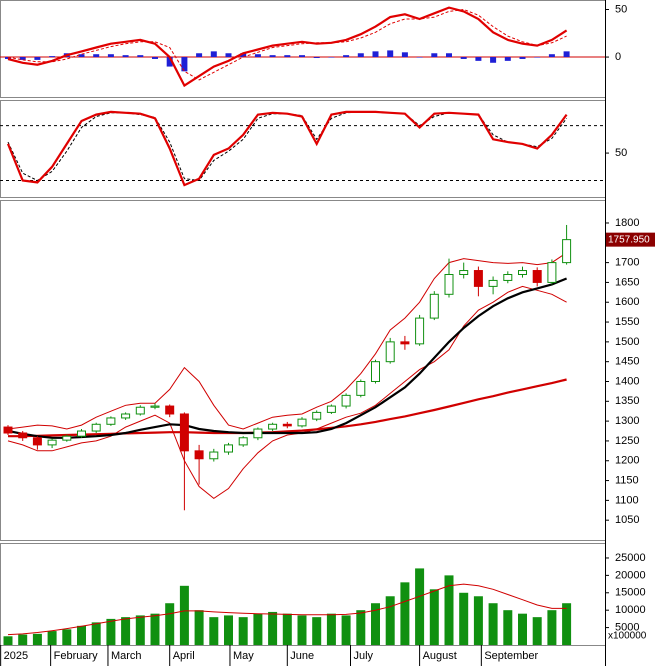  I want to click on x-tick-label: August, so click(440, 656).